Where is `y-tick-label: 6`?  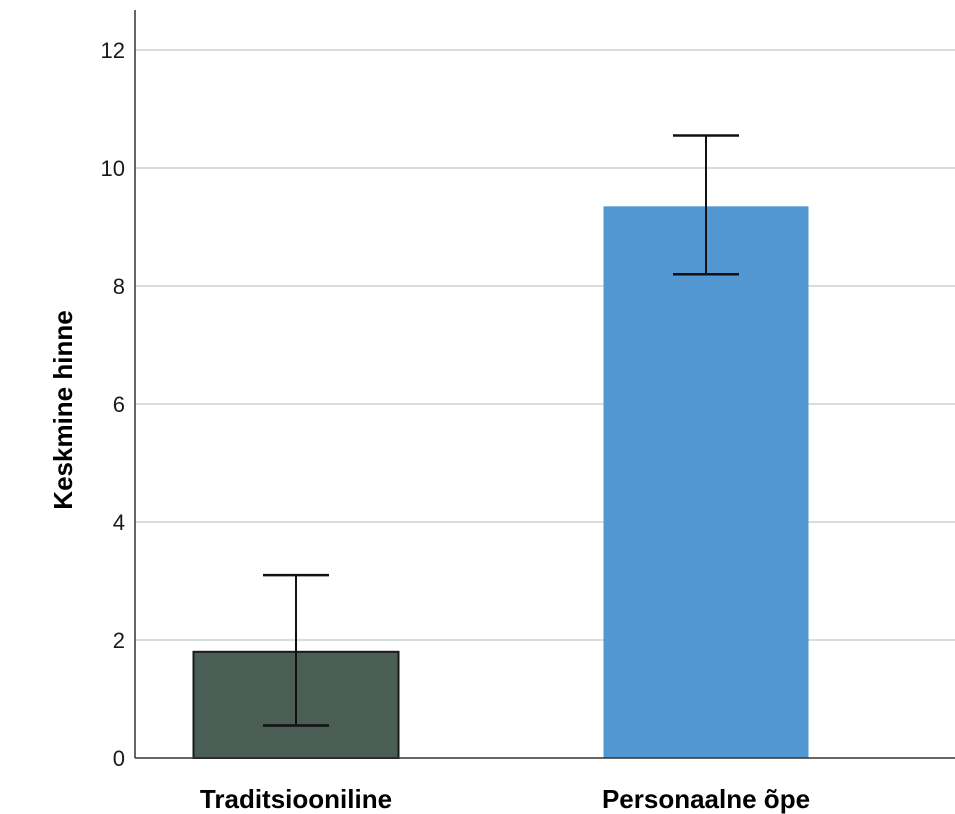
y-tick-label: 6 is located at coordinates (119, 404).